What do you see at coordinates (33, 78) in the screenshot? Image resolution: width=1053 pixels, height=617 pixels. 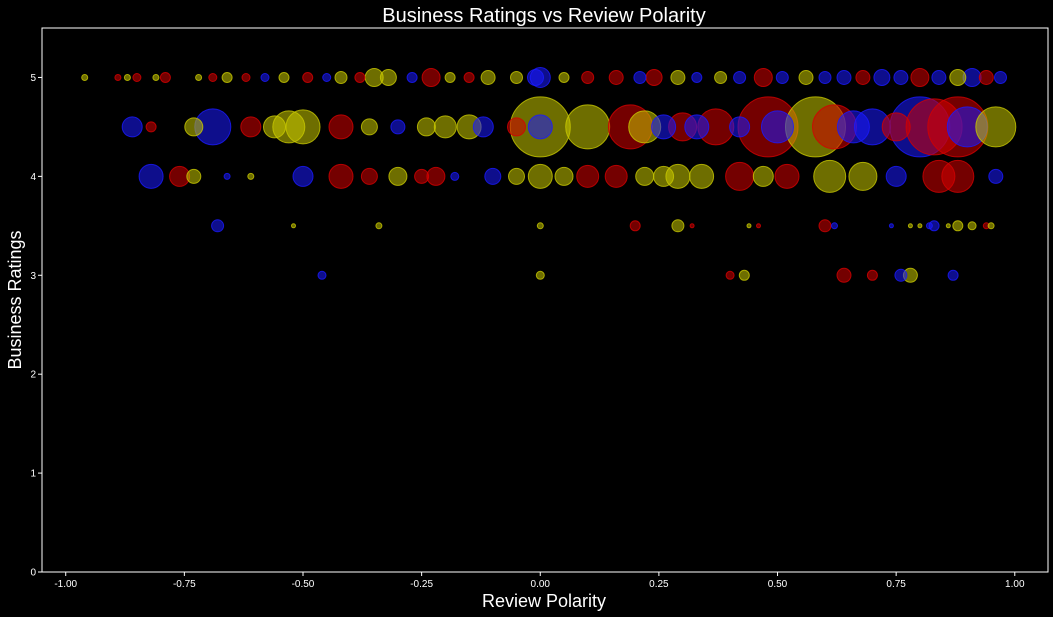 I see `y-tick-label: 5` at bounding box center [33, 78].